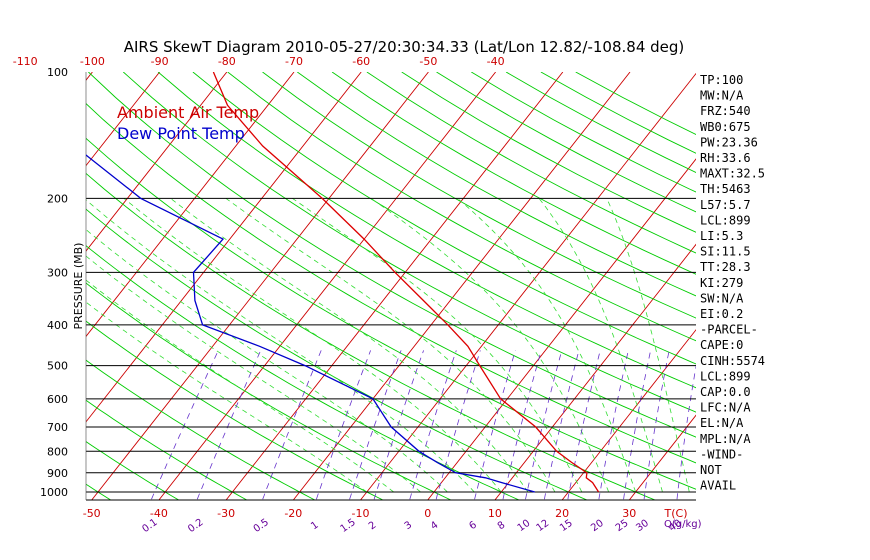  Describe the element at coordinates (361, 61) in the screenshot. I see `x-tick-top-label: -60` at that location.